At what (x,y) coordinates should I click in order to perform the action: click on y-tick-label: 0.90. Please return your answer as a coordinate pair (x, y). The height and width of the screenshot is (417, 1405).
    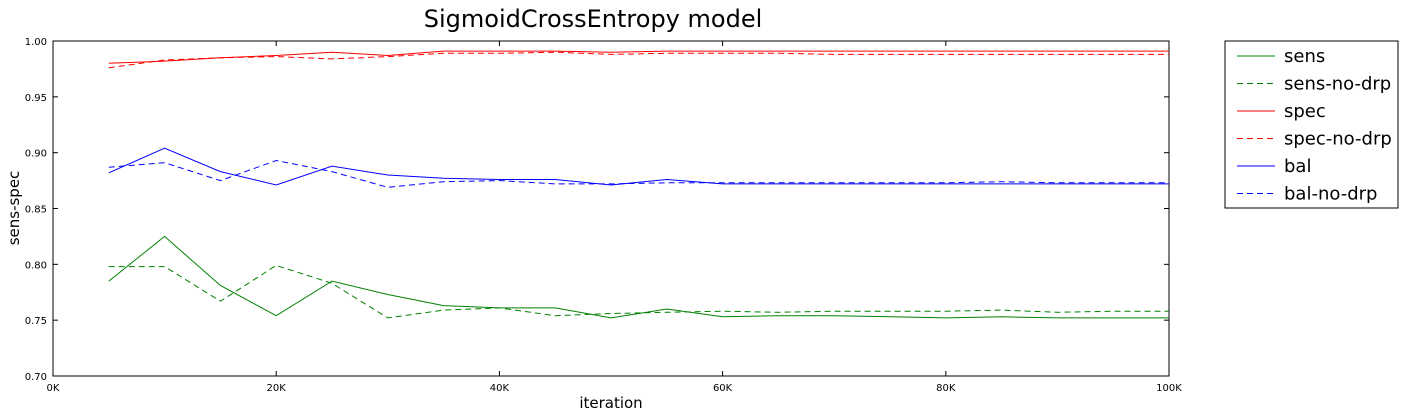
    Looking at the image, I should click on (36, 154).